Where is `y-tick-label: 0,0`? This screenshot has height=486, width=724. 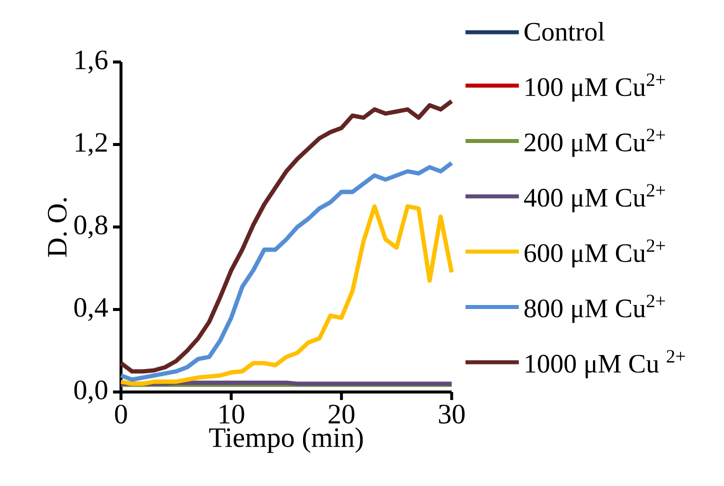 y-tick-label: 0,0 is located at coordinates (91, 392).